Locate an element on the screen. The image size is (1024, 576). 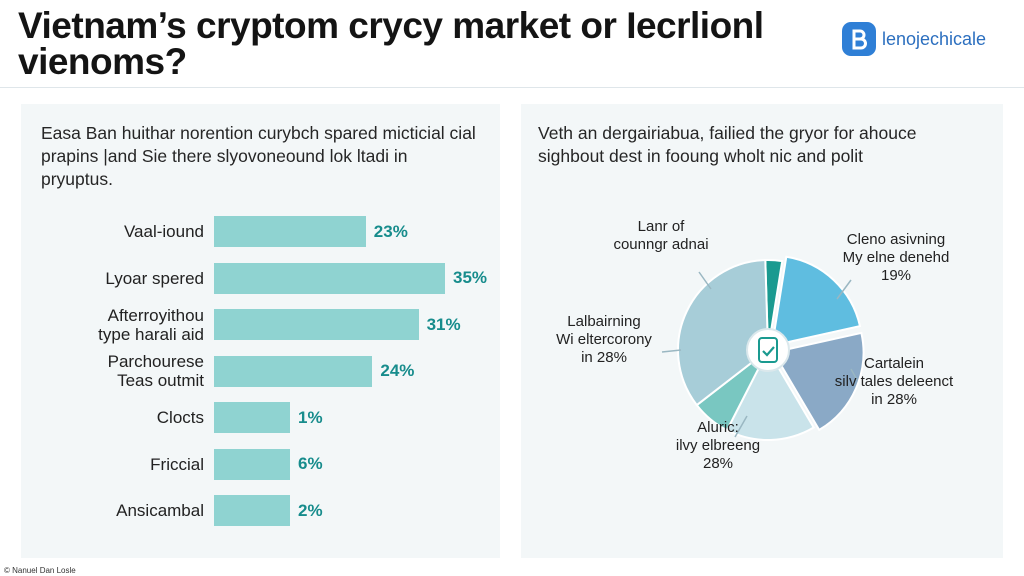
center-badge is located at coordinates (768, 350).